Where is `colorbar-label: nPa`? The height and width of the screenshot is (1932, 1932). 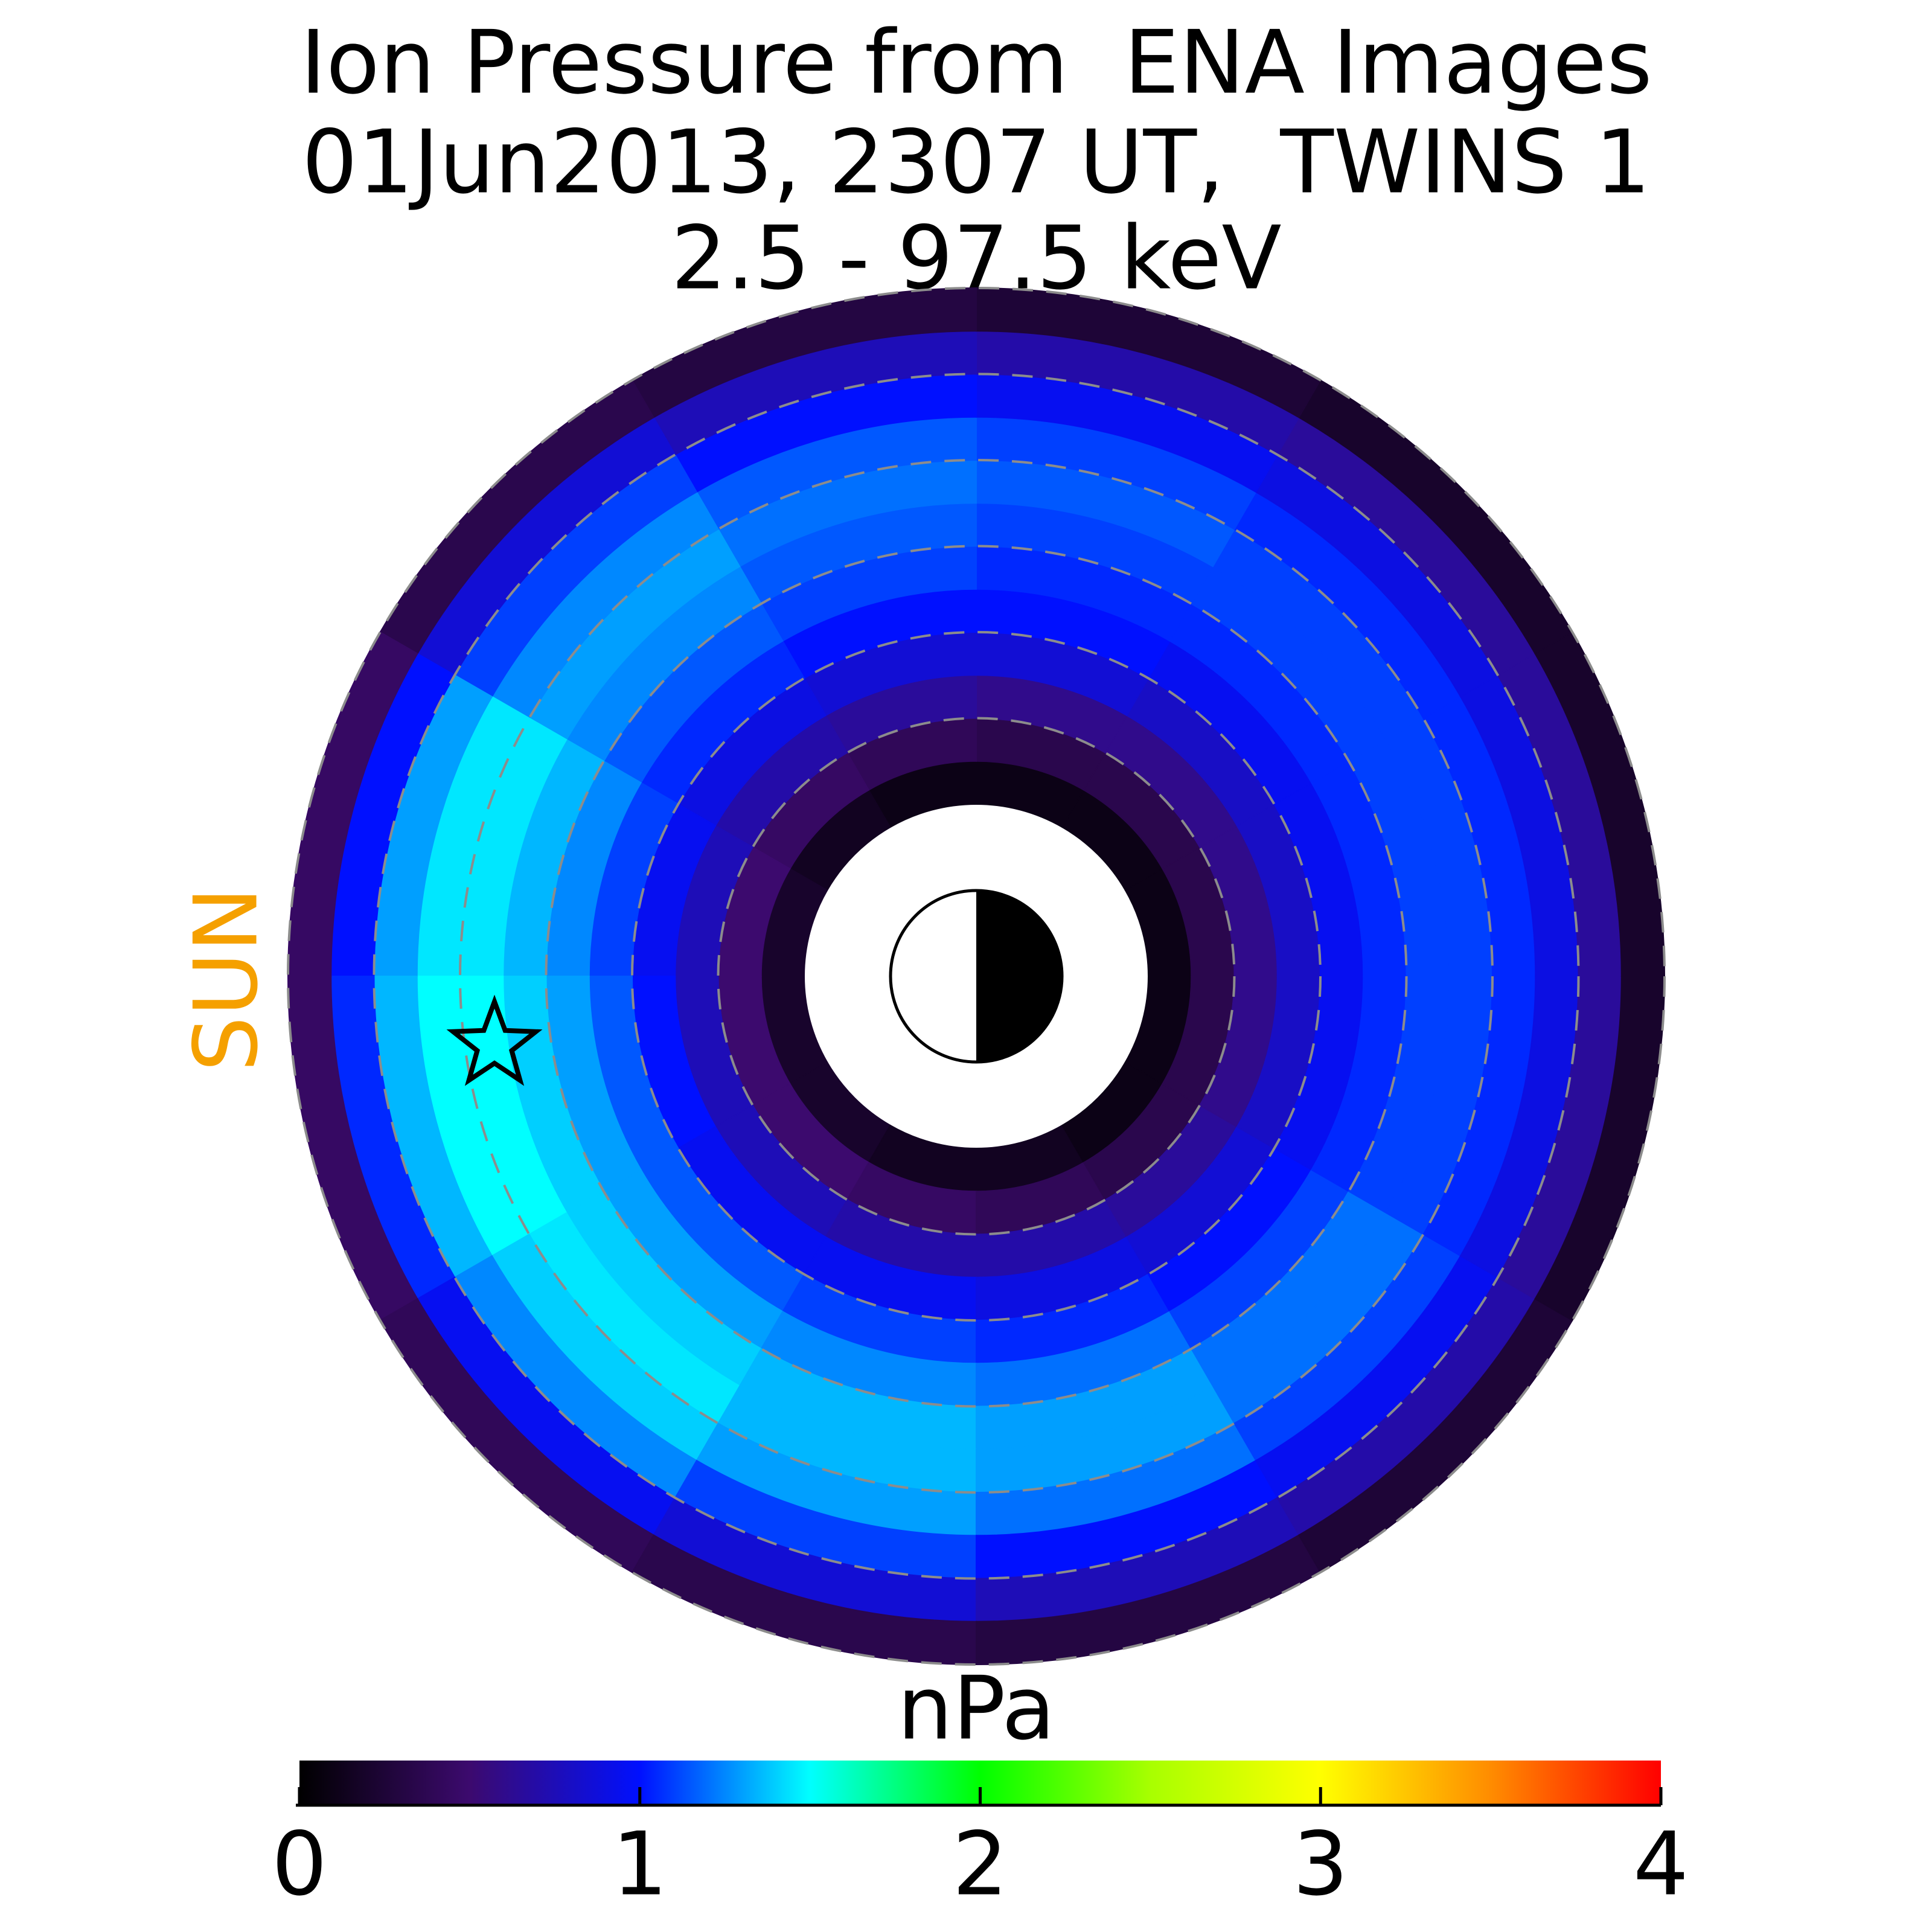
colorbar-label: nPa is located at coordinates (976, 1709).